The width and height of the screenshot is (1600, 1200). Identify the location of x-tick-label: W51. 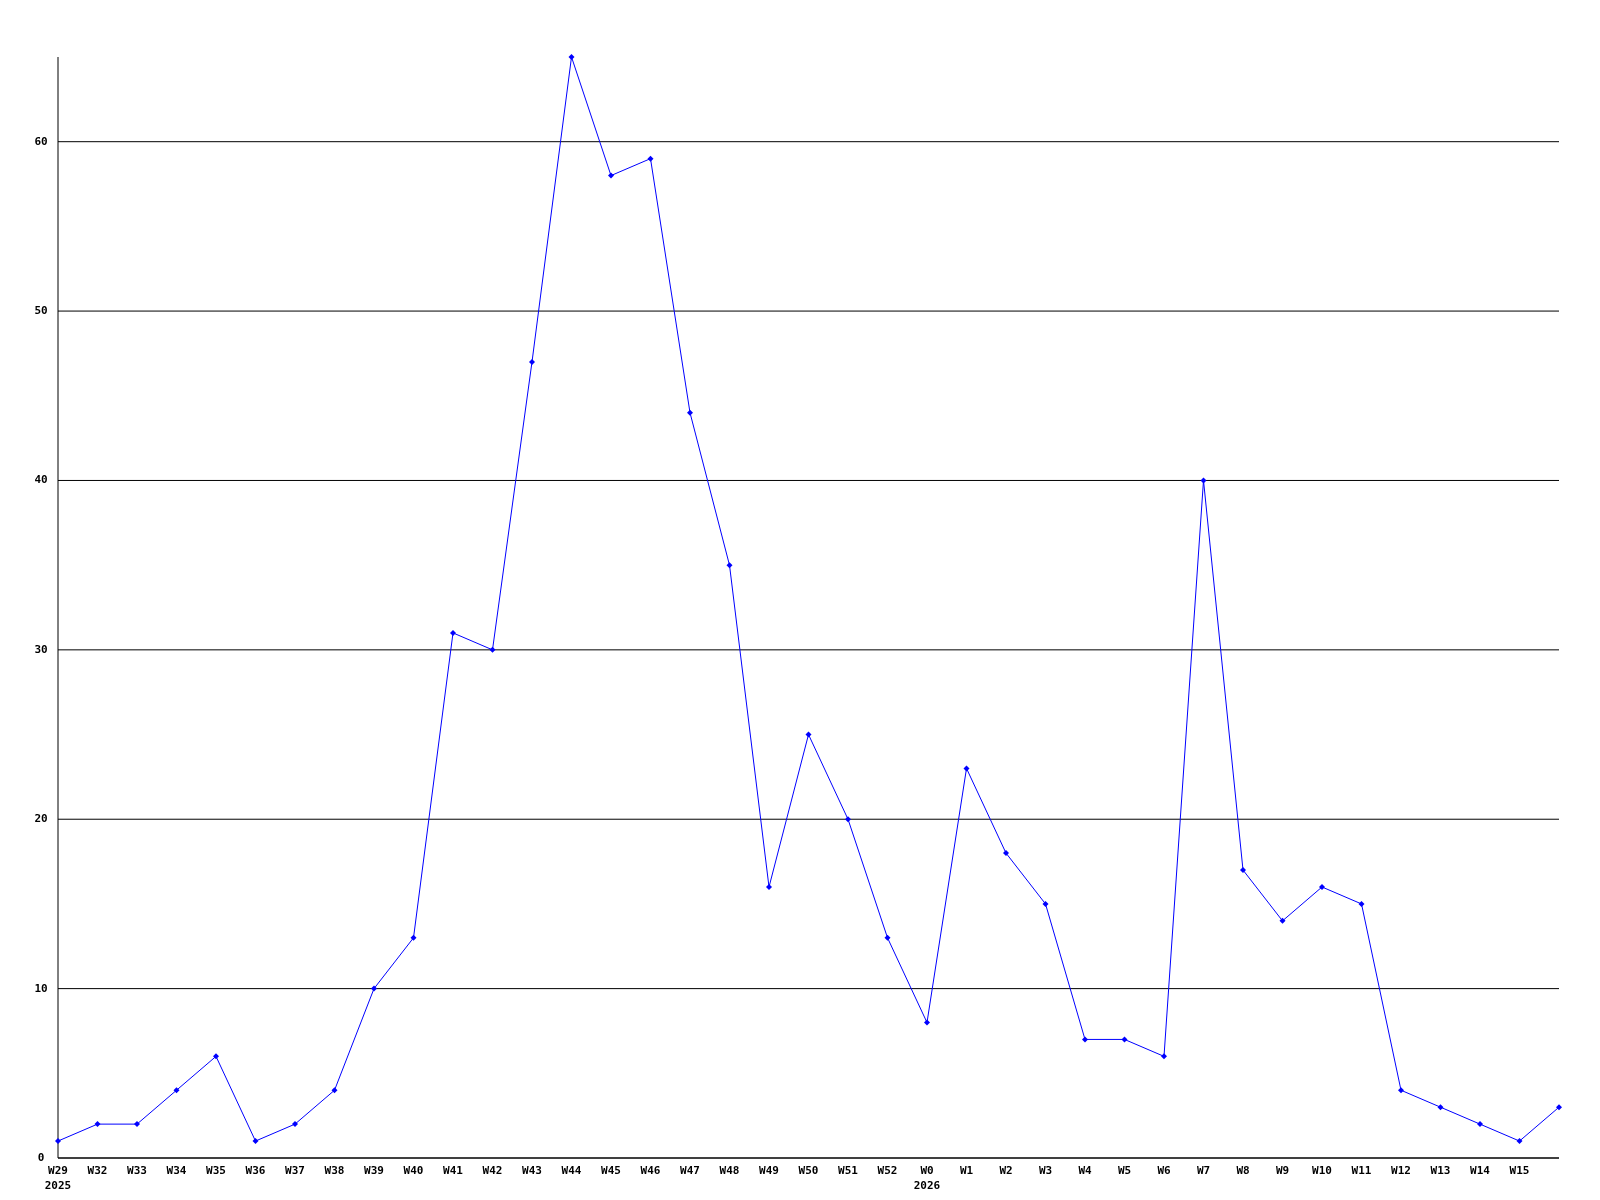
(848, 1170).